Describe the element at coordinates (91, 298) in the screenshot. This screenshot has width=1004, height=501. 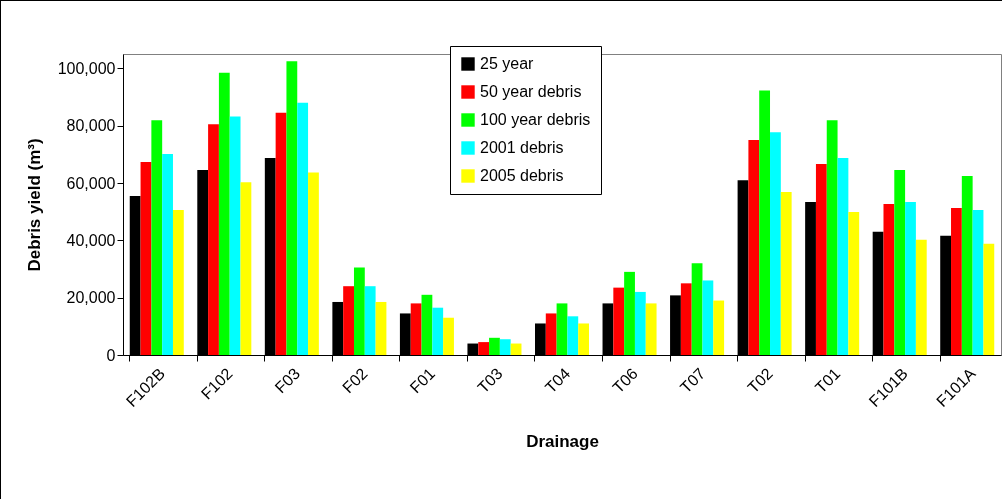
I see `y-tick-label: 20,000` at that location.